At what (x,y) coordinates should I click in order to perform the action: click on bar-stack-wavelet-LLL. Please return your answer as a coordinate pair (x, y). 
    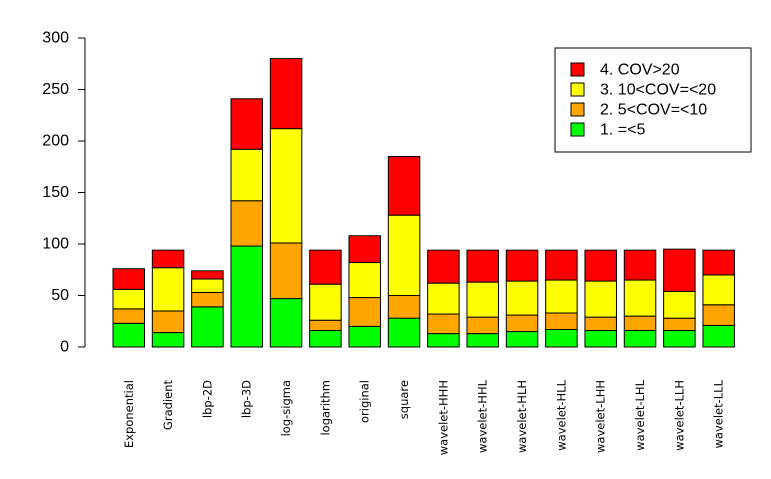
    Looking at the image, I should click on (718, 298).